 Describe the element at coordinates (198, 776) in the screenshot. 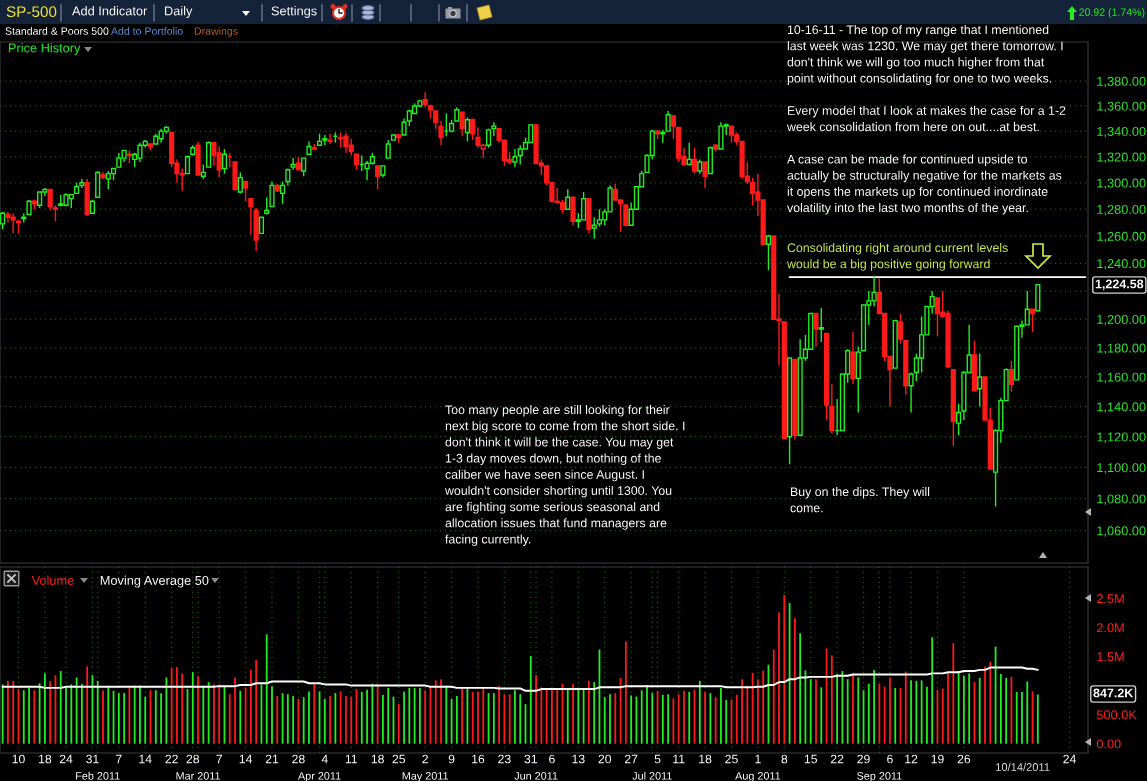

I see `x-tick-label: Mar 2011` at that location.